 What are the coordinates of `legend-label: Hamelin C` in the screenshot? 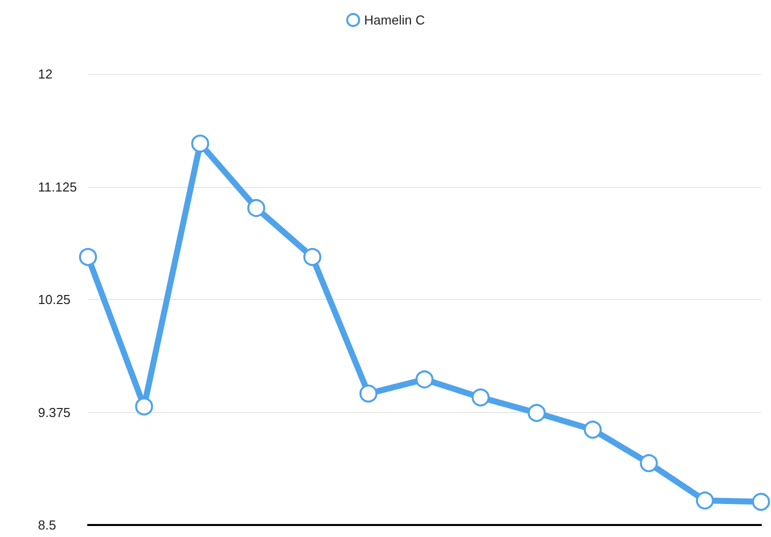 It's located at (394, 20).